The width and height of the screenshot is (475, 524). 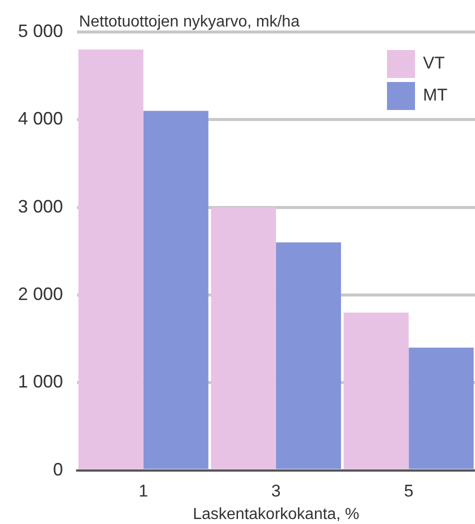 What do you see at coordinates (143, 490) in the screenshot?
I see `x-tick-label: 1` at bounding box center [143, 490].